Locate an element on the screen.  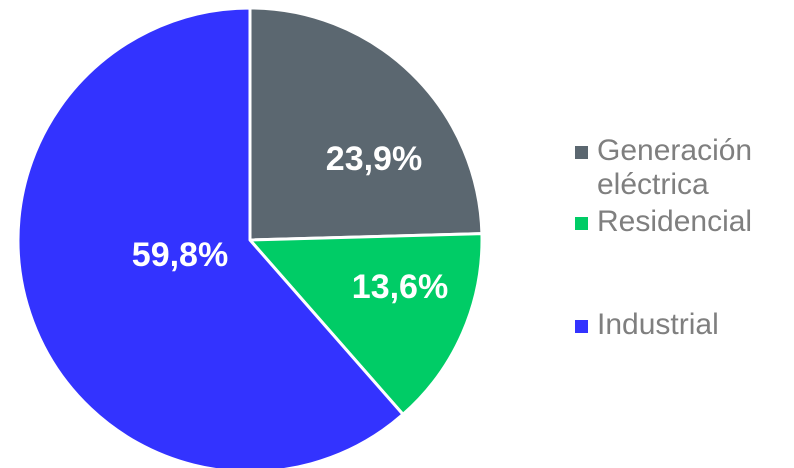
slice-label-residencial: 13,6% is located at coordinates (400, 287).